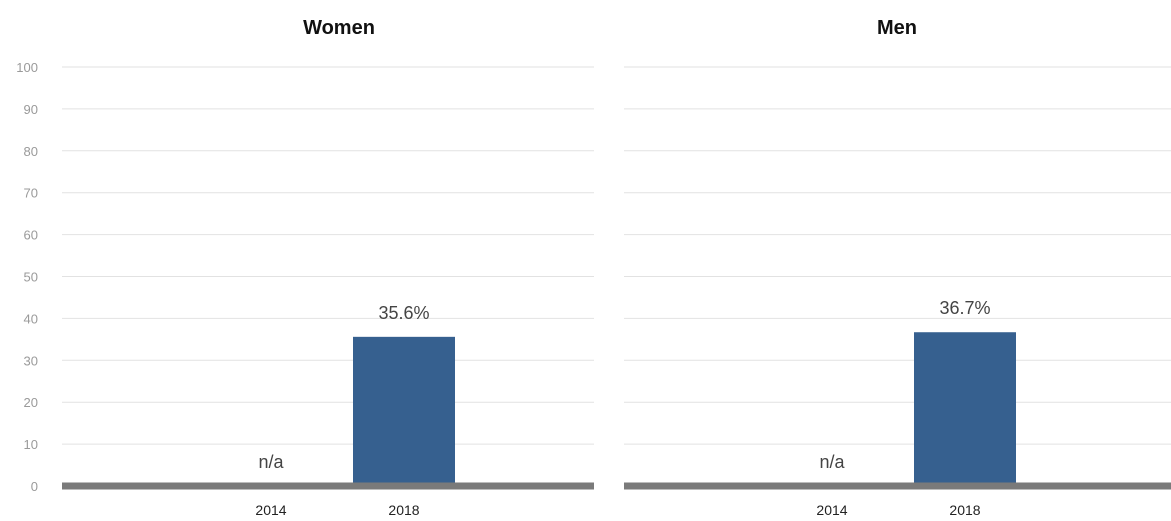 This screenshot has height=521, width=1171. Describe the element at coordinates (964, 308) in the screenshot. I see `data-label: 36.7%` at that location.